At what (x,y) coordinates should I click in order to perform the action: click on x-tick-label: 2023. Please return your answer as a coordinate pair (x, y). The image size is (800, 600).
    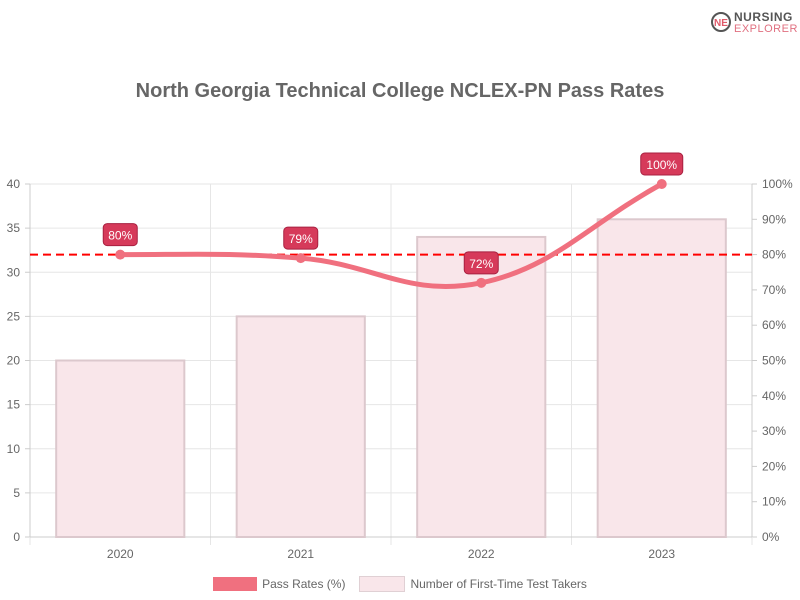
    Looking at the image, I should click on (661, 554).